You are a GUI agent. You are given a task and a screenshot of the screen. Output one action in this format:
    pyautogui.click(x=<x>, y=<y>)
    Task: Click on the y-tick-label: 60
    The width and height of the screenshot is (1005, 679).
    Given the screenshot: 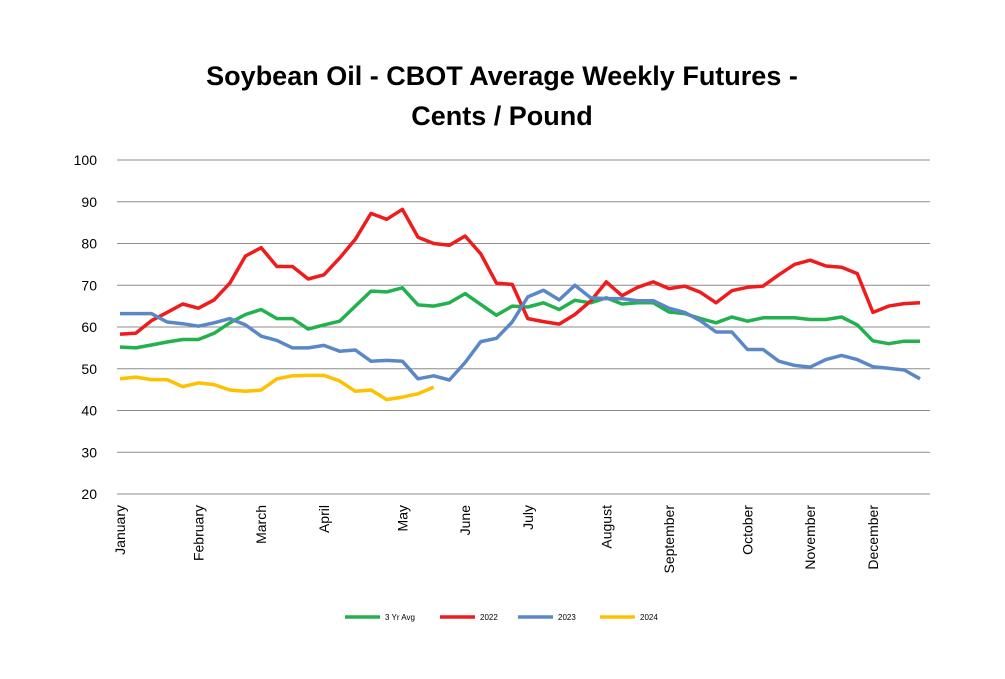 What is the action you would take?
    pyautogui.click(x=89, y=327)
    